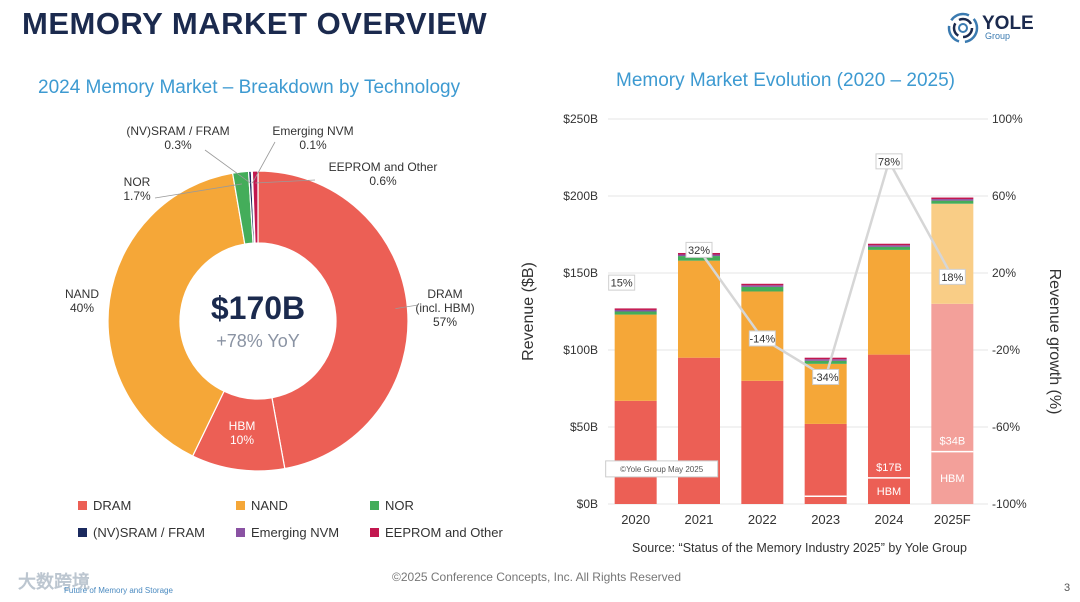 The height and width of the screenshot is (602, 1080). I want to click on growth-label-box-2023, so click(826, 376).